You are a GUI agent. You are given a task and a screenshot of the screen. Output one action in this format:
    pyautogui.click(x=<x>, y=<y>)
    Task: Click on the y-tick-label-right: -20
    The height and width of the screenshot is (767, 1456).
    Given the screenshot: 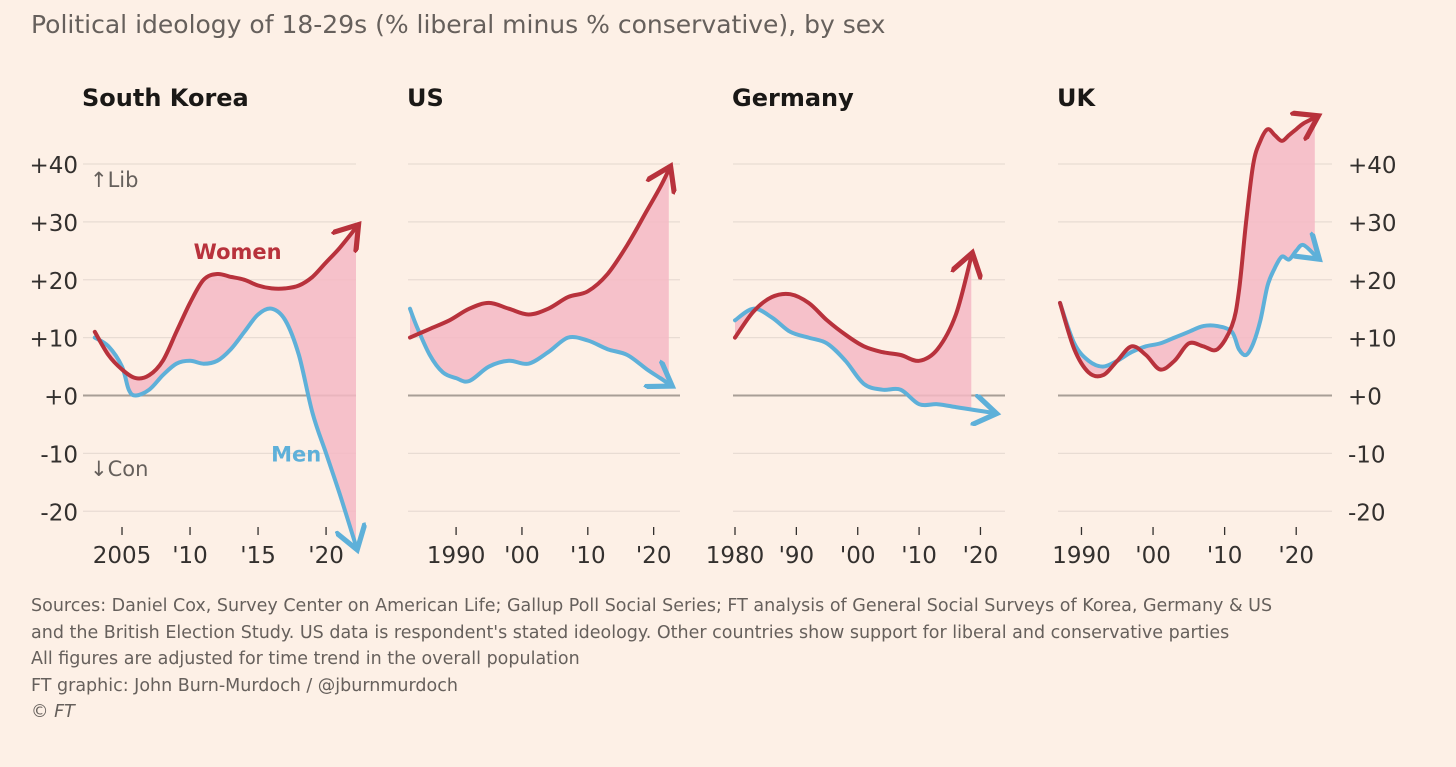 What is the action you would take?
    pyautogui.click(x=1367, y=513)
    